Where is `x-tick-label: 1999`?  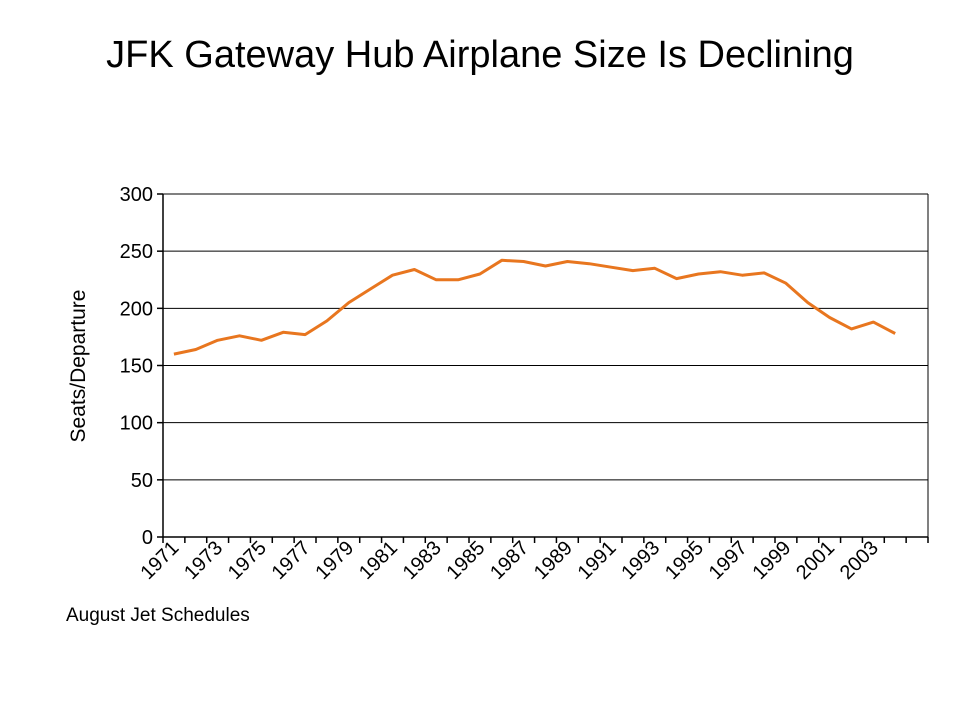
x-tick-label: 1999 is located at coordinates (771, 560).